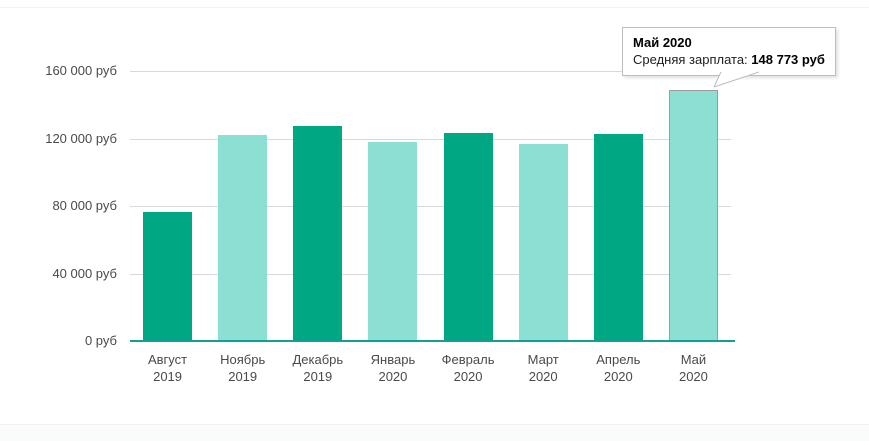  Describe the element at coordinates (243, 238) in the screenshot. I see `chart-bar-ноябрь-2019` at that location.